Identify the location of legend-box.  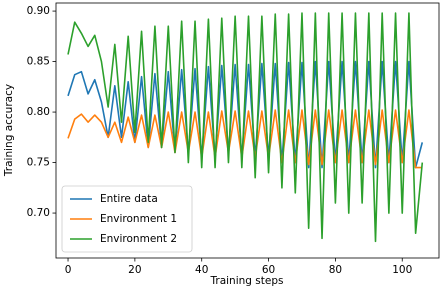
(127, 219).